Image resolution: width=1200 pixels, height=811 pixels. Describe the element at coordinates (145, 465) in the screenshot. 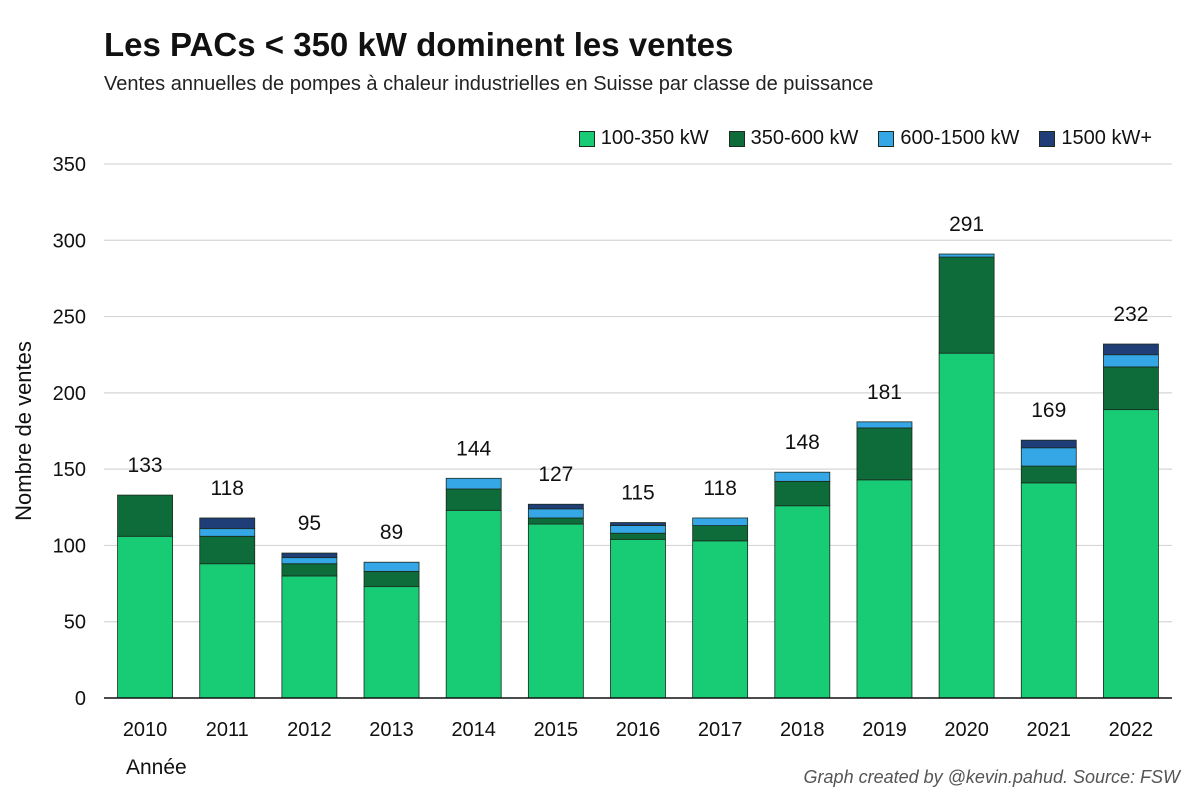

I see `bar-total-label: 133` at that location.